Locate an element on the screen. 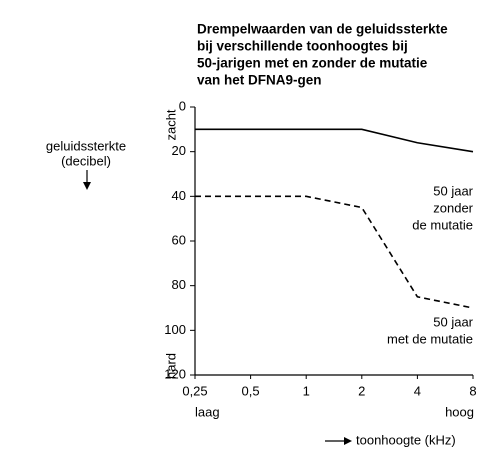  y-tick-label: 0 is located at coordinates (182, 105).